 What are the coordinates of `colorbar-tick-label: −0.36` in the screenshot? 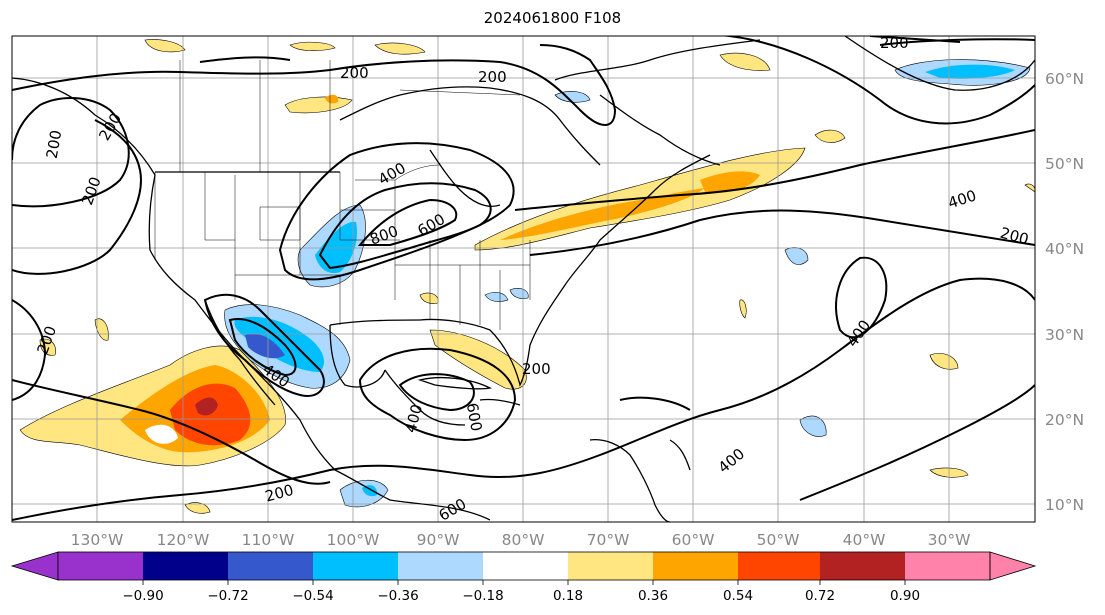 It's located at (397, 596).